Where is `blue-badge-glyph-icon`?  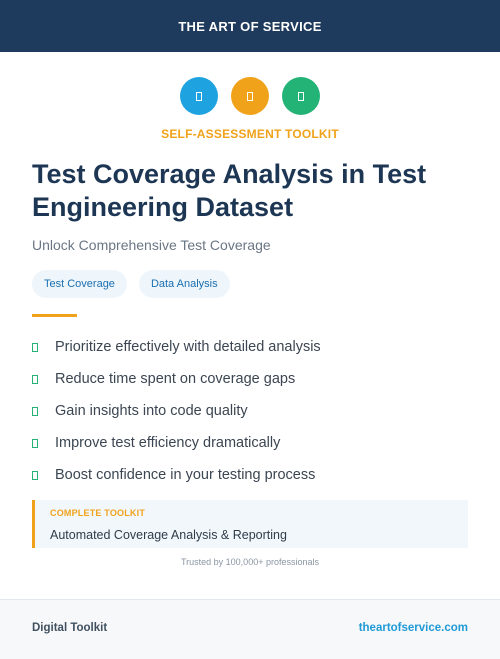
blue-badge-glyph-icon is located at coordinates (199, 96).